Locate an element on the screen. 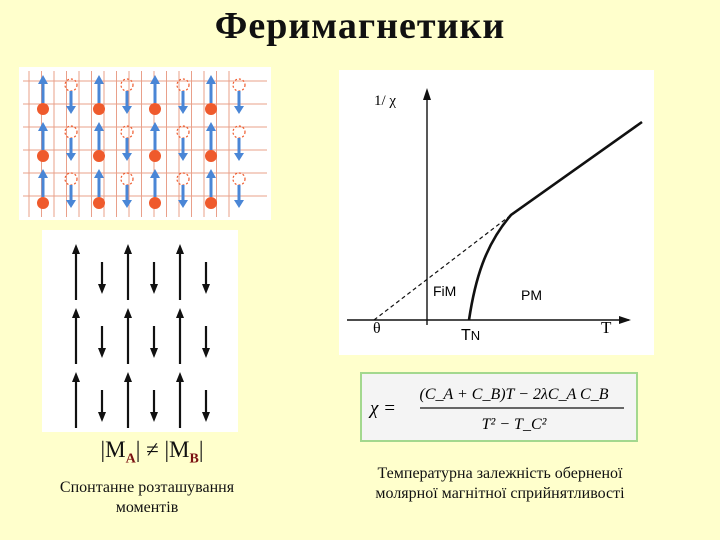  pm-label: PM is located at coordinates (531, 295).